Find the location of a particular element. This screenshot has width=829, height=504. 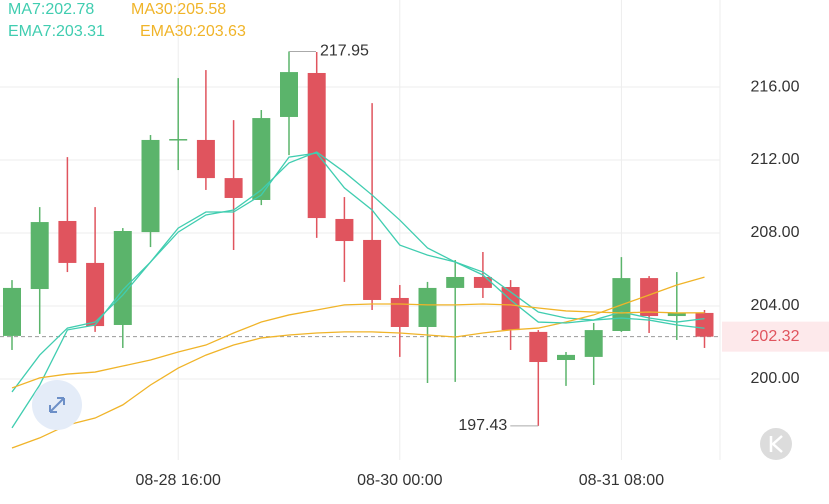

last-price-label: 202.32 is located at coordinates (775, 336).